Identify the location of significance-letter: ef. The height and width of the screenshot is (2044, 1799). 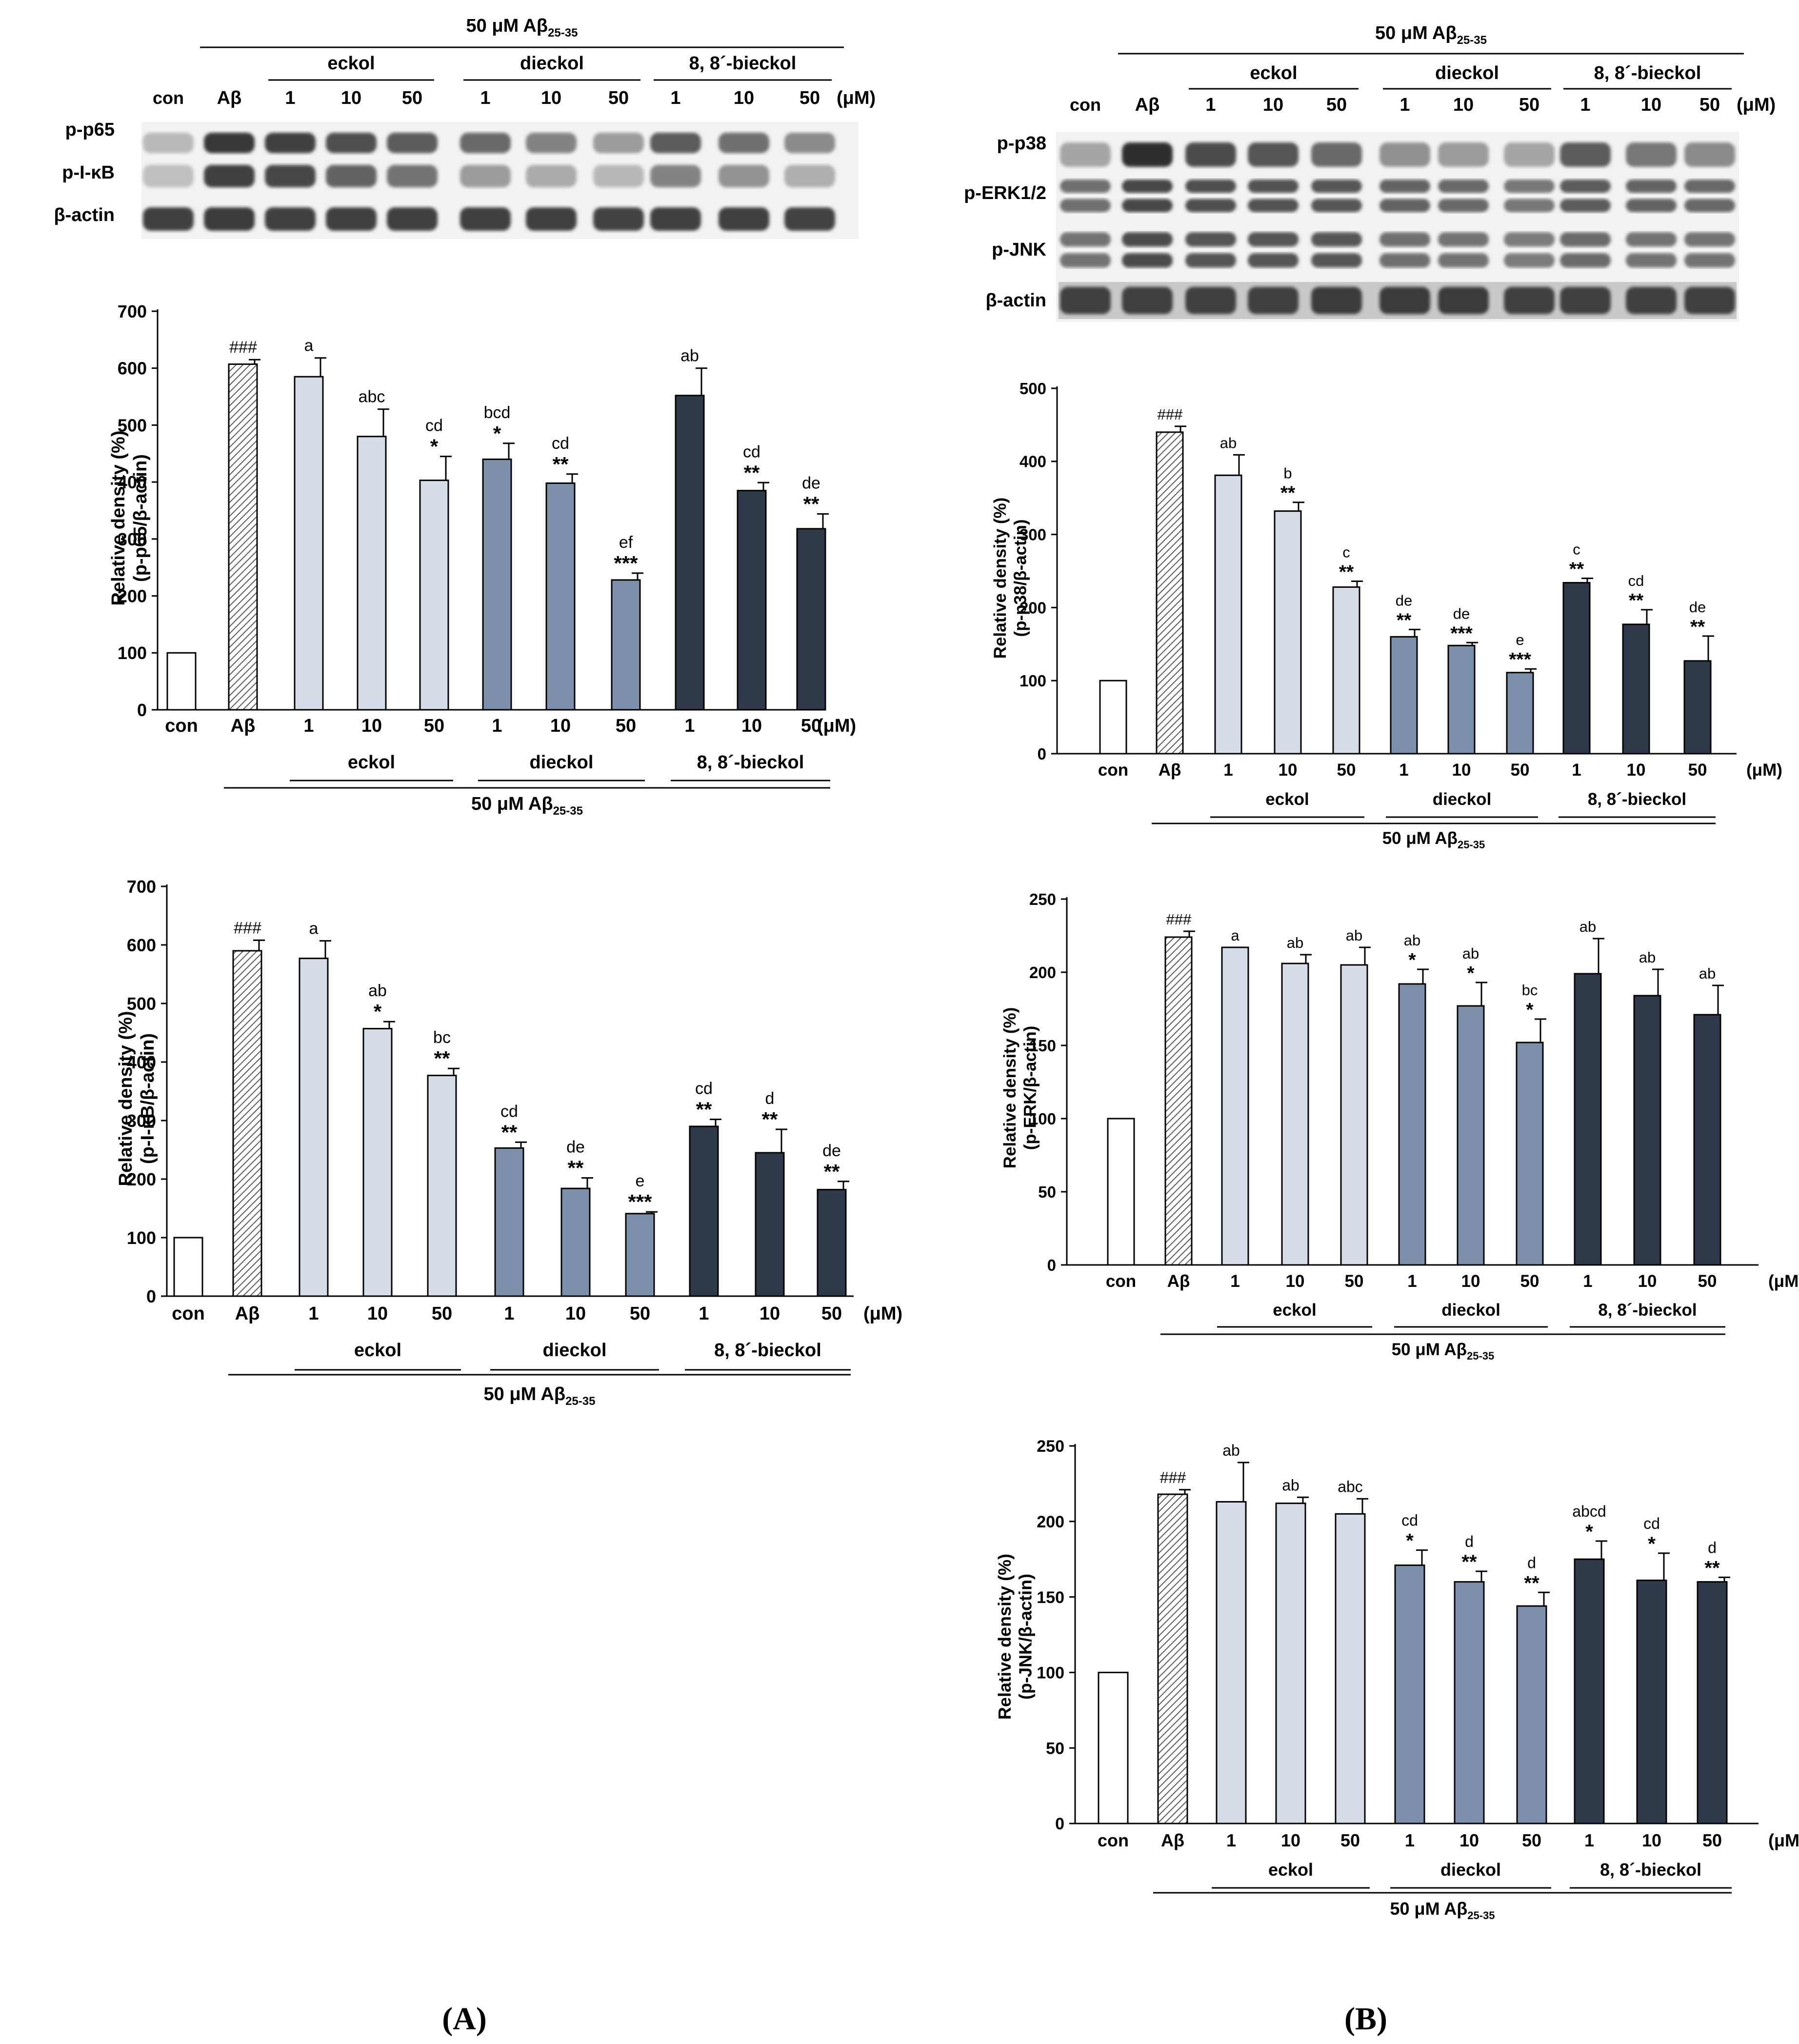
(626, 542).